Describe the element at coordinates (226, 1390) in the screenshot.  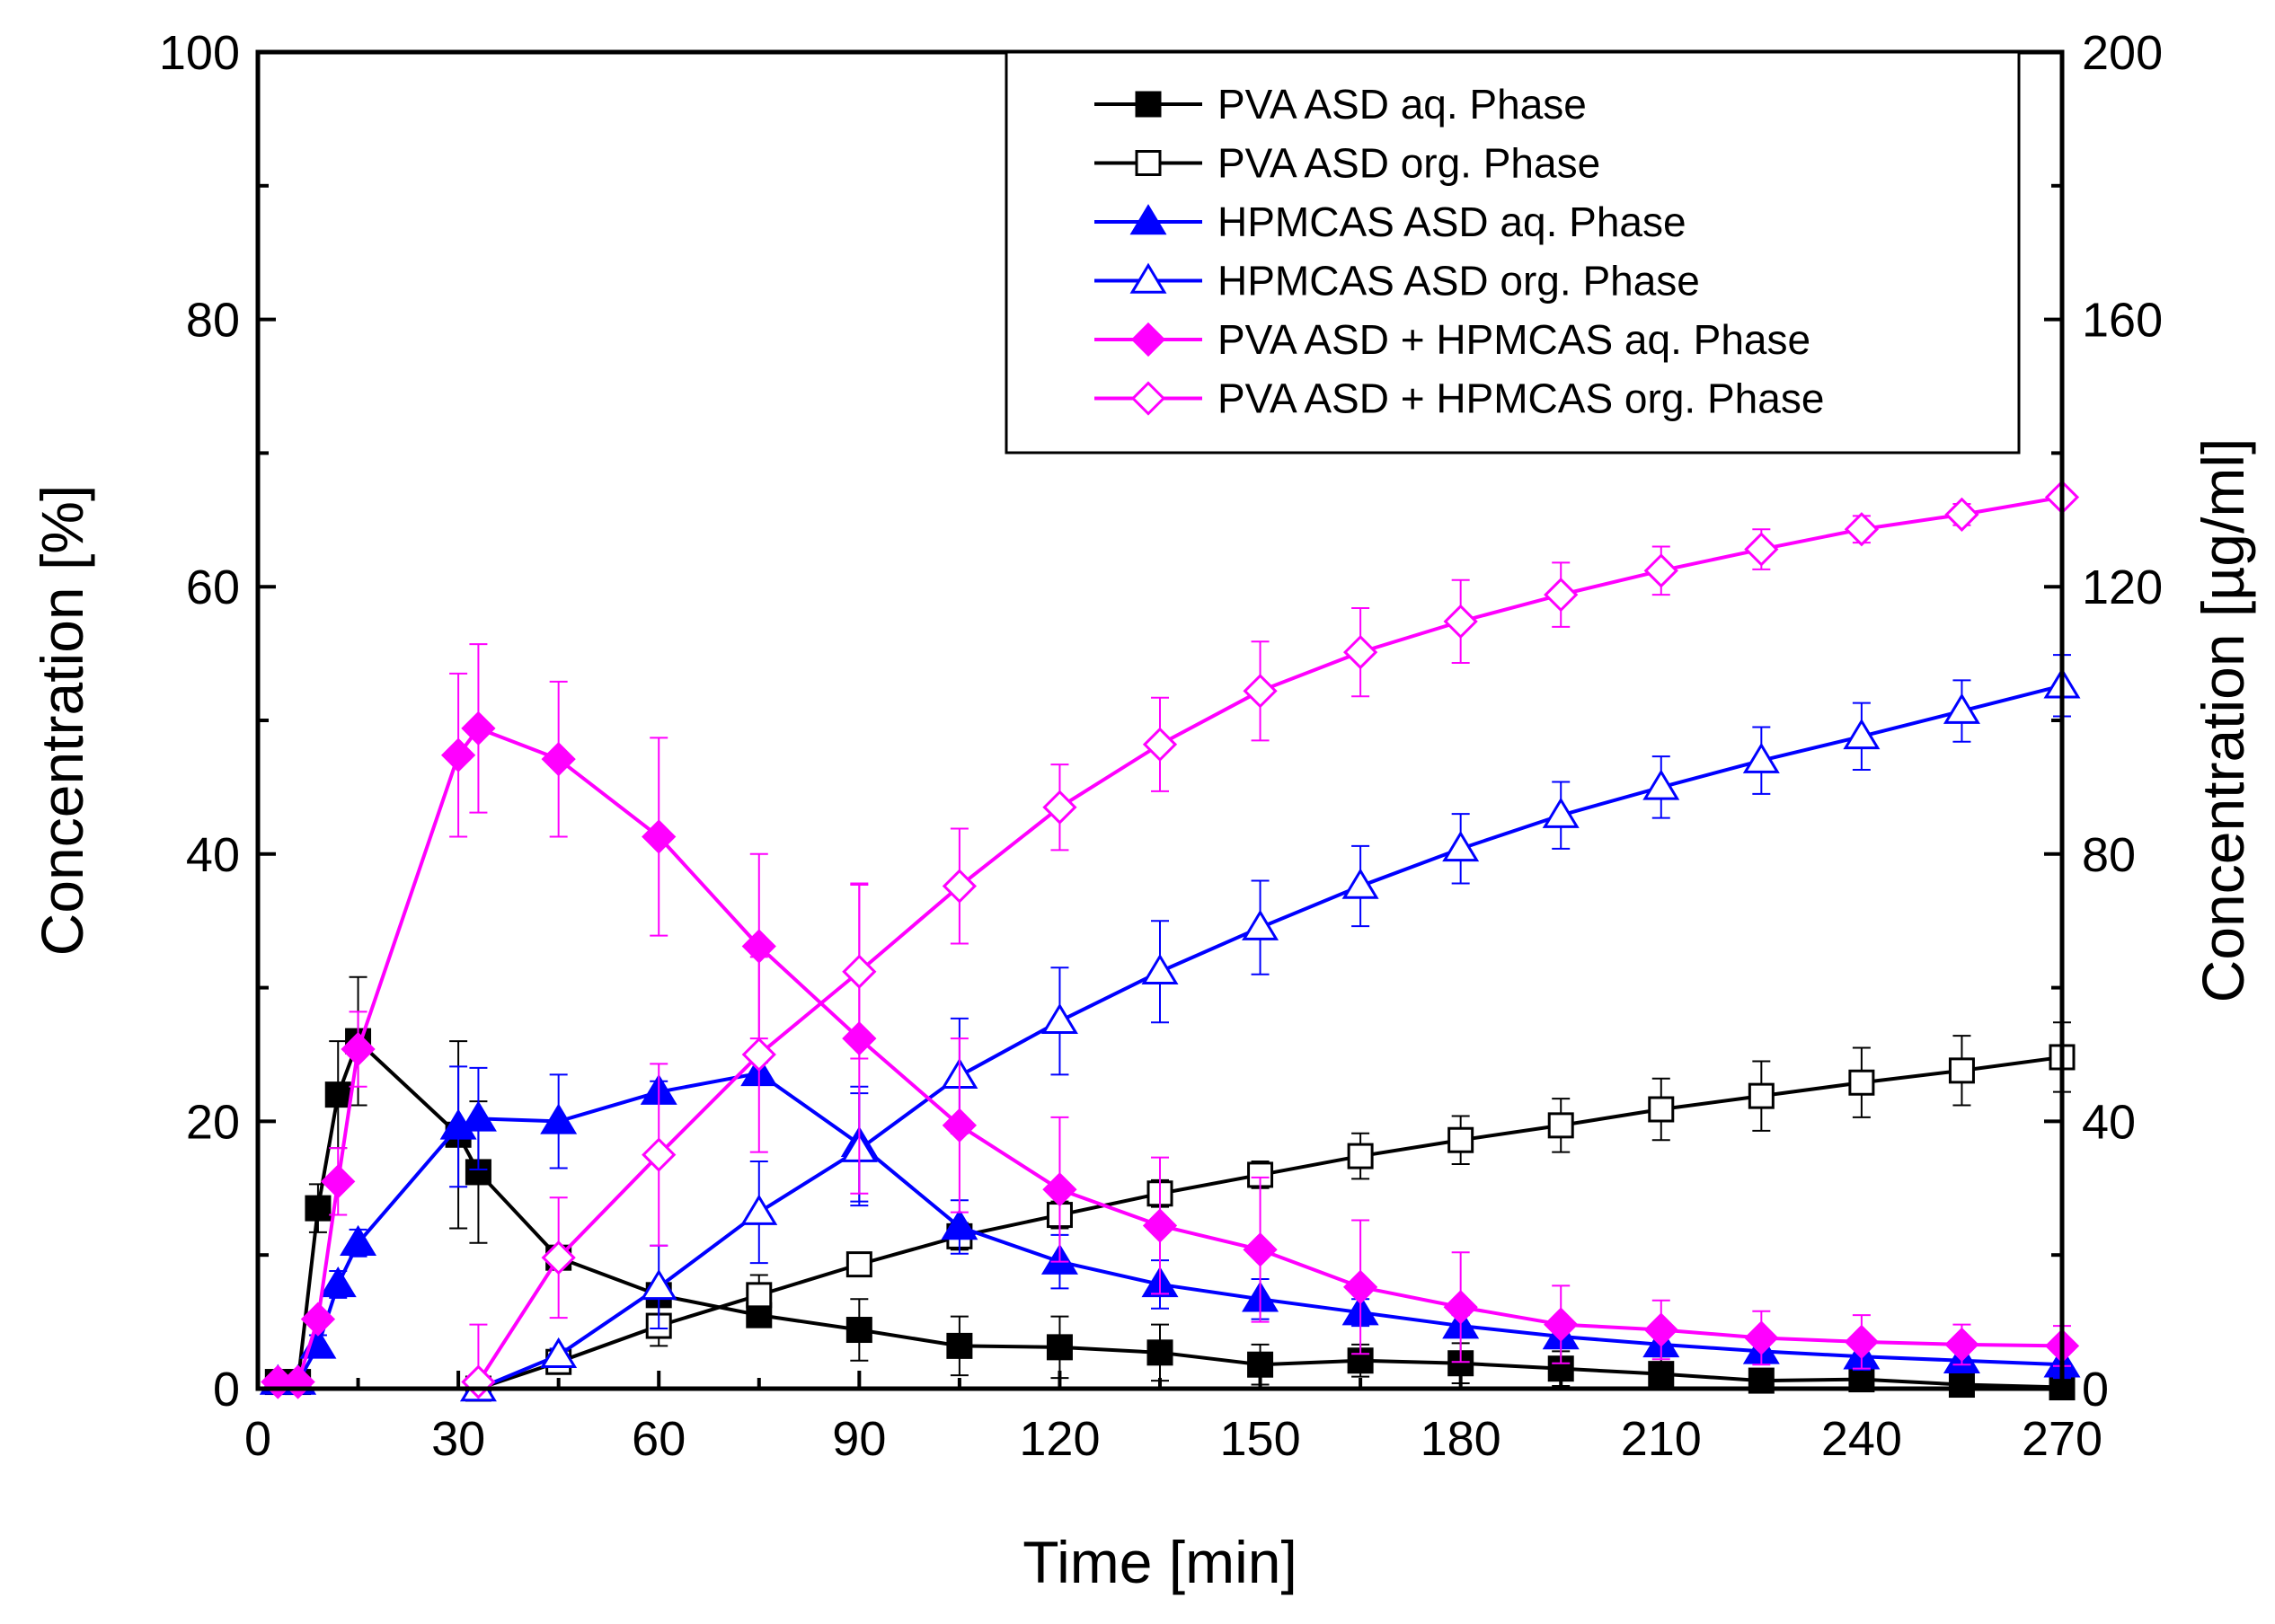
I see `y-tick-label: 0` at that location.